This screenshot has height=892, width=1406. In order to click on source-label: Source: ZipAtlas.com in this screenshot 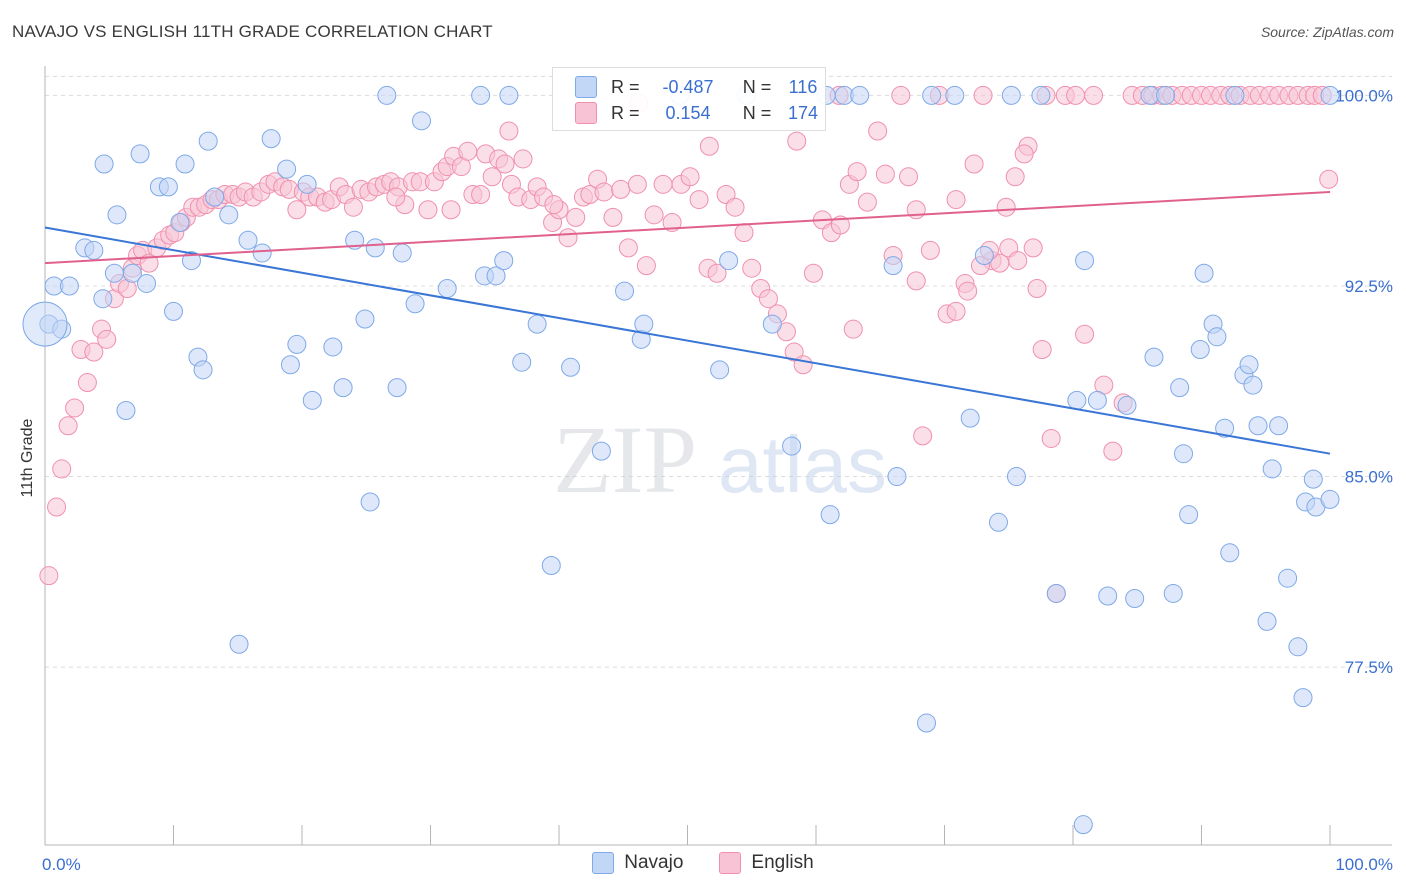, I will do `click(1327, 32)`.